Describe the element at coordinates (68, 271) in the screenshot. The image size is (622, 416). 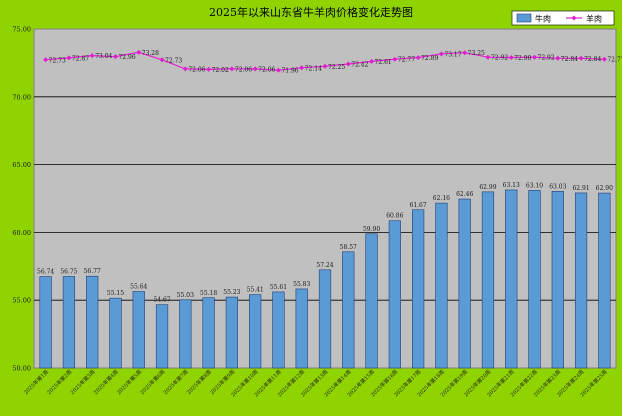
I see `bar-label-beef: 56.75` at that location.